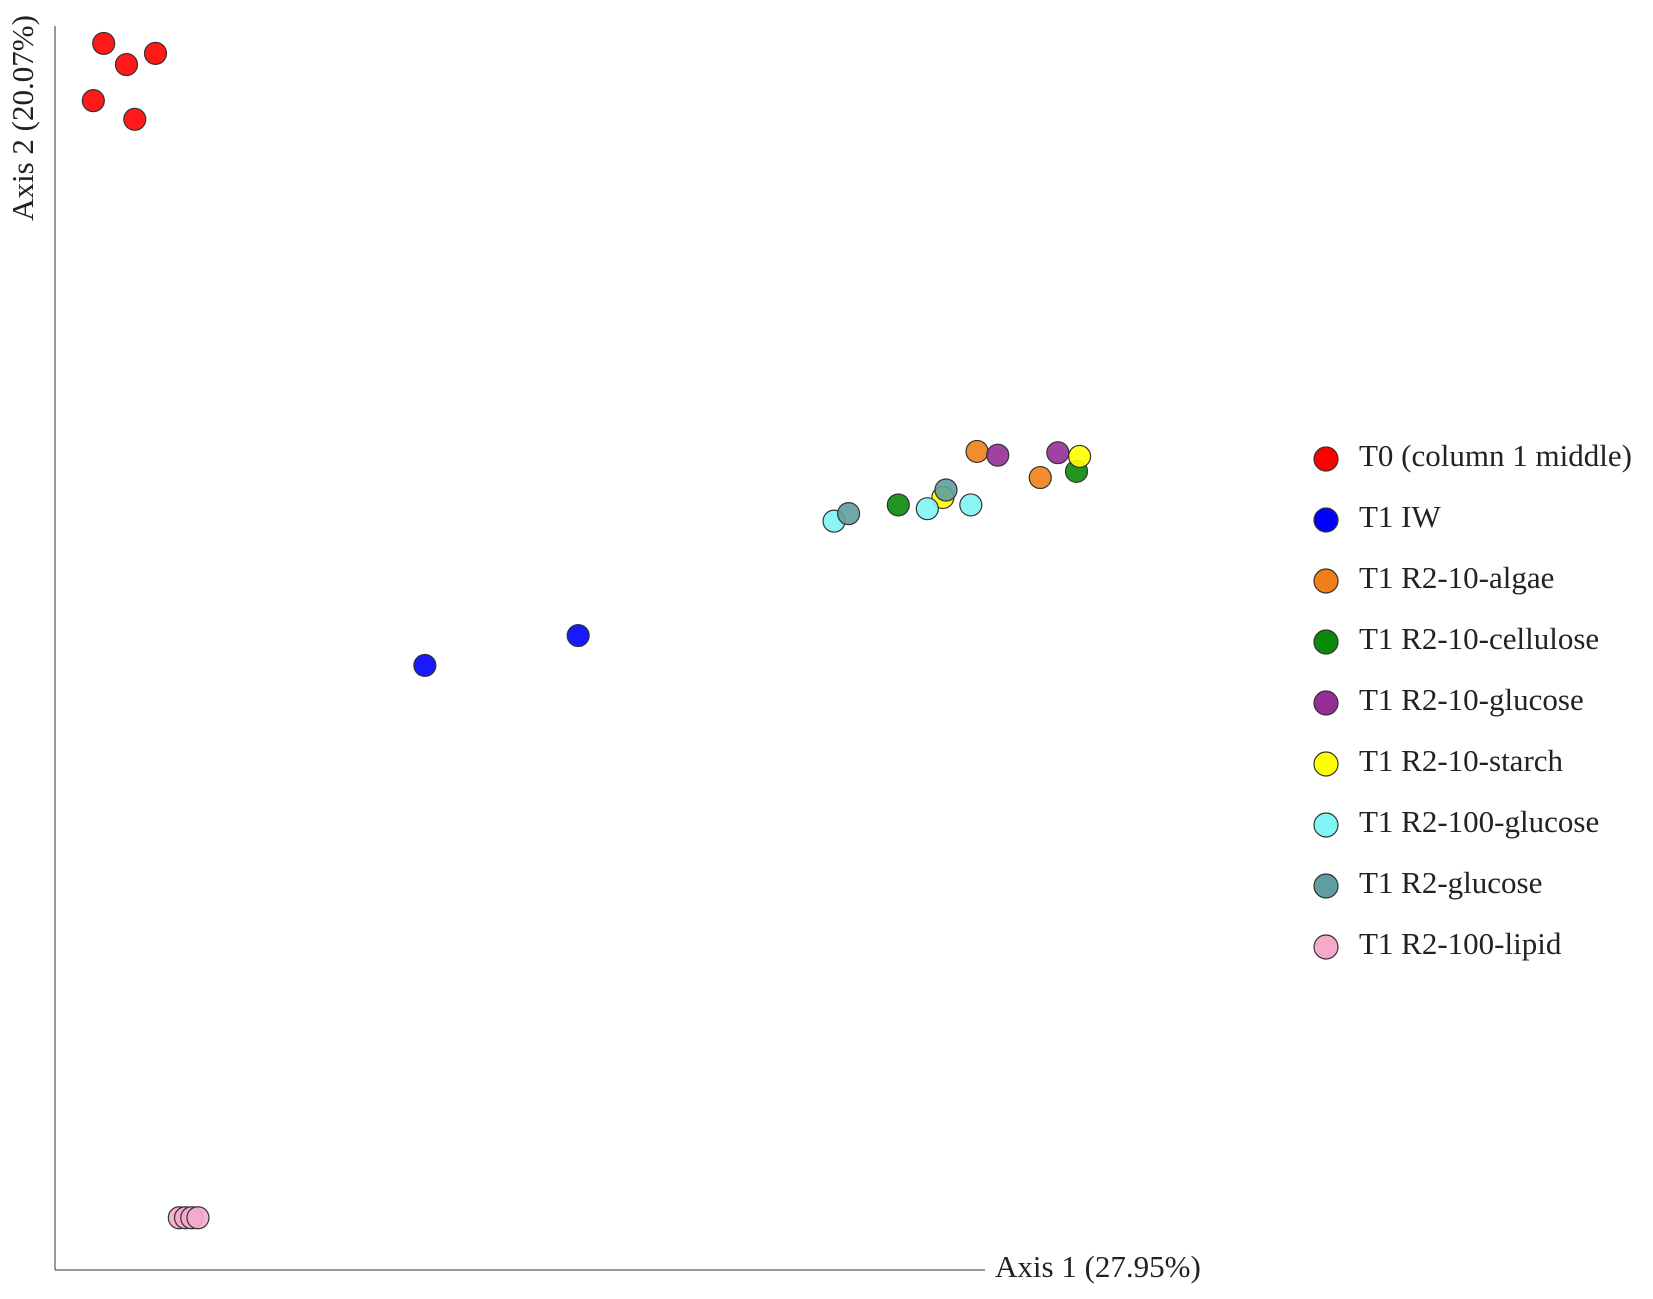 This screenshot has height=1299, width=1653. I want to click on legend-label: T1 R2-10-glucose, so click(1471, 699).